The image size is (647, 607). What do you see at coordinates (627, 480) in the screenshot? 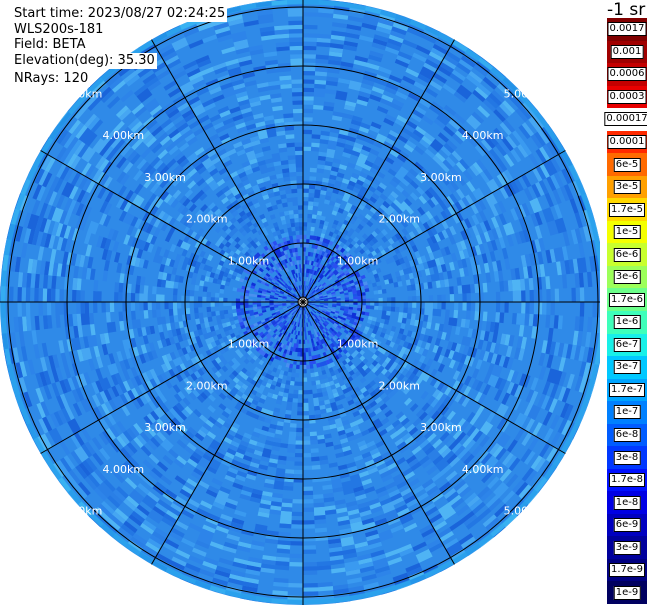
I see `colorbar-label: 1.7e-8` at bounding box center [627, 480].